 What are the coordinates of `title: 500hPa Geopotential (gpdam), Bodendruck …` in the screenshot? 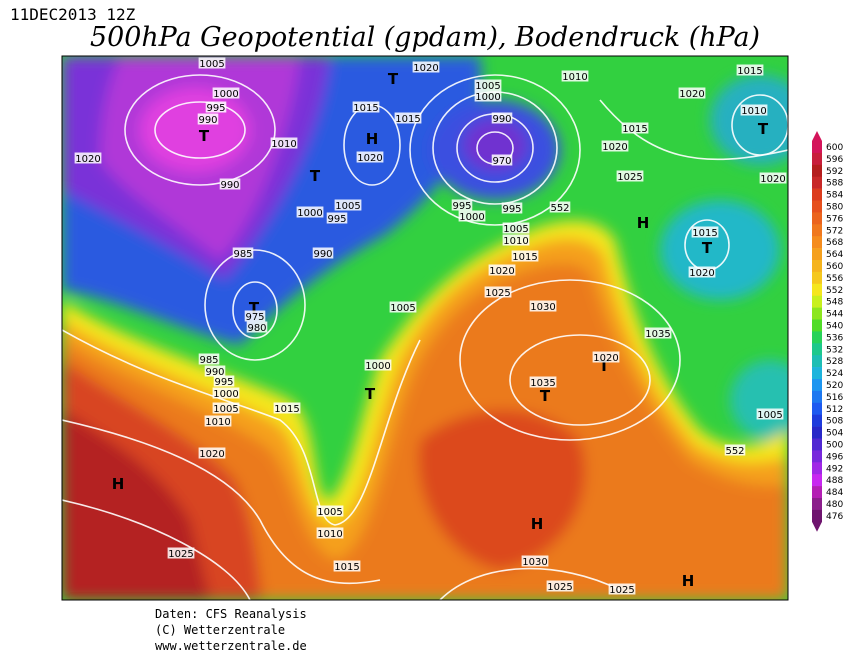 It's located at (425, 37).